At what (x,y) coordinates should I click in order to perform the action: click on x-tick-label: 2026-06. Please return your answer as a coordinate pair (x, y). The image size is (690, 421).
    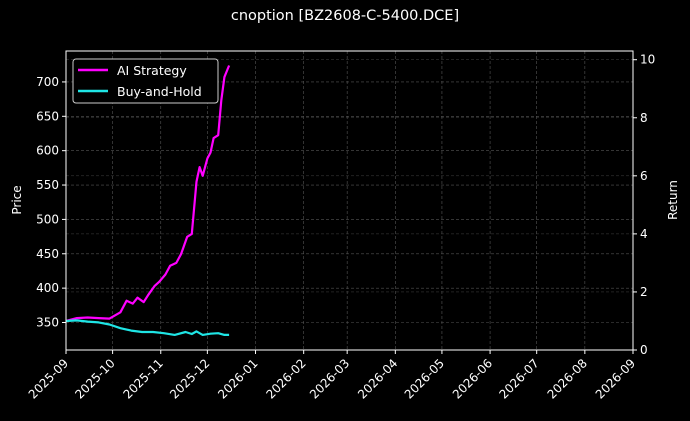
    Looking at the image, I should click on (472, 378).